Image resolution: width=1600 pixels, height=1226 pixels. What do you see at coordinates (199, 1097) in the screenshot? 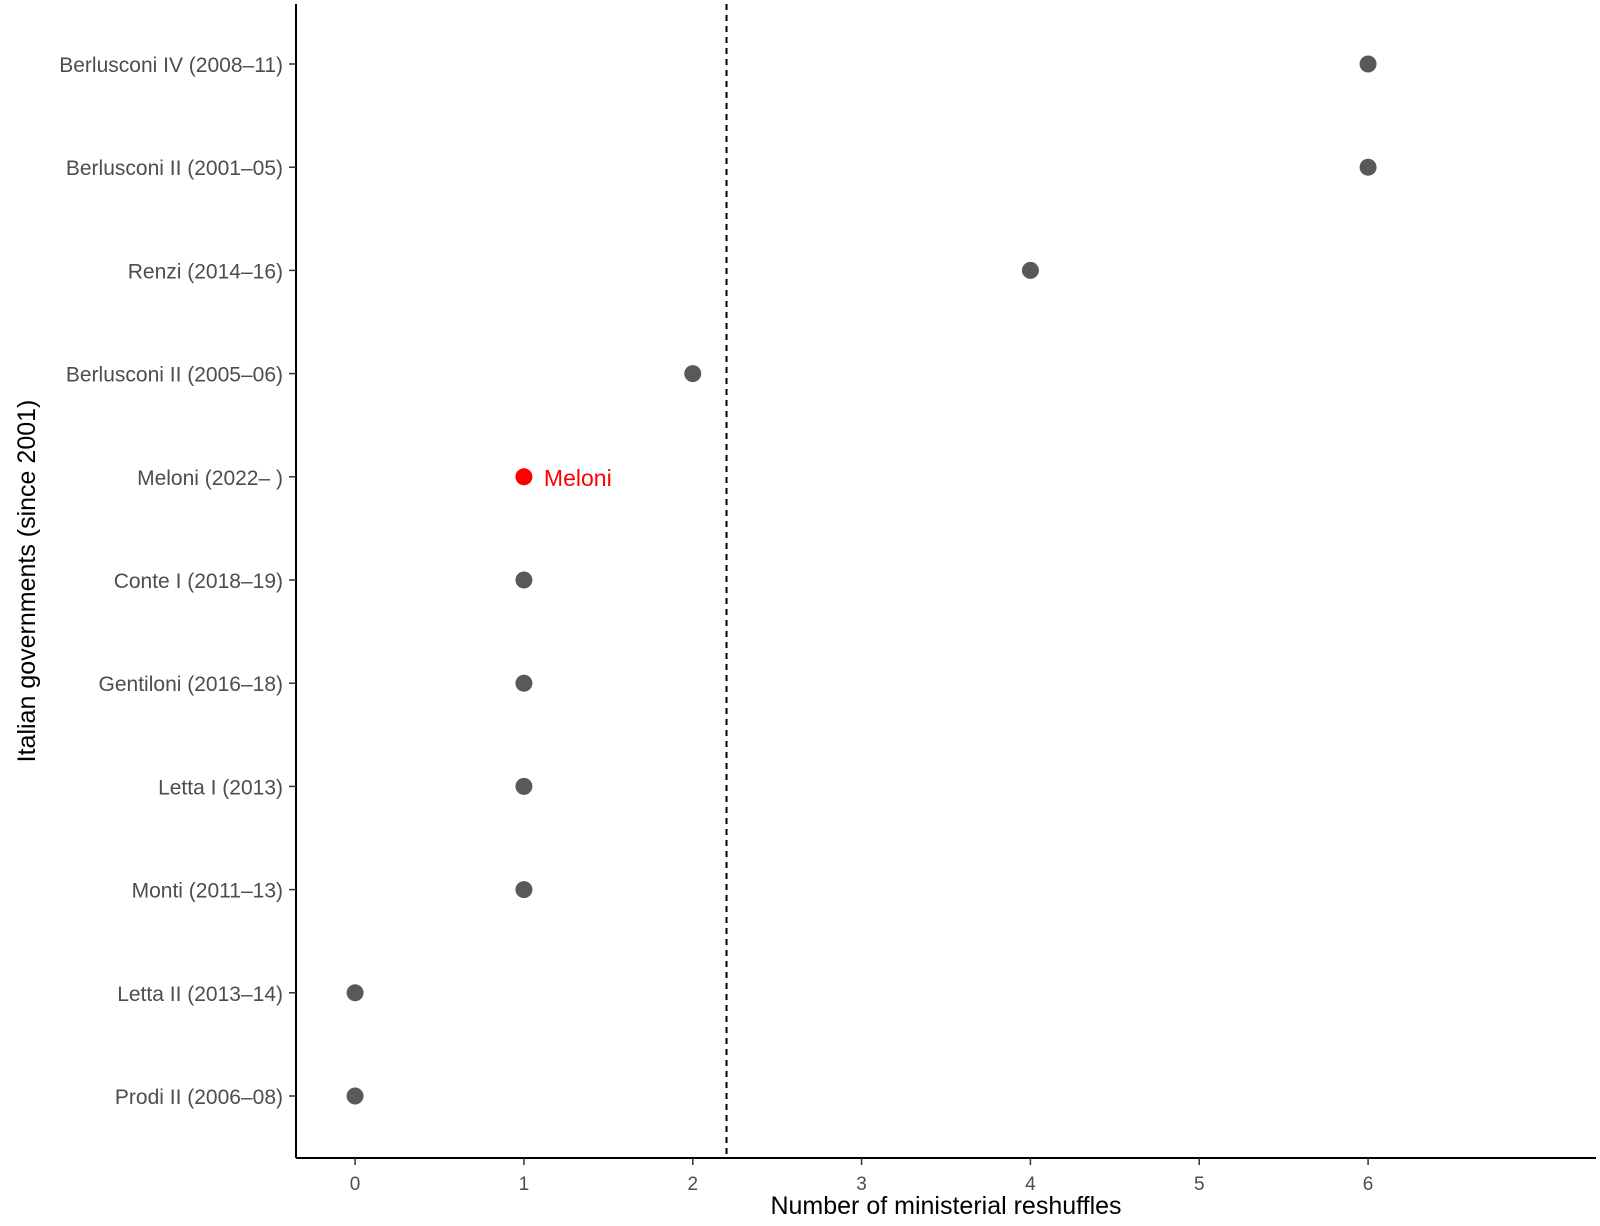
I see `y-tick-label: Prodi II (2006–08)` at bounding box center [199, 1097].